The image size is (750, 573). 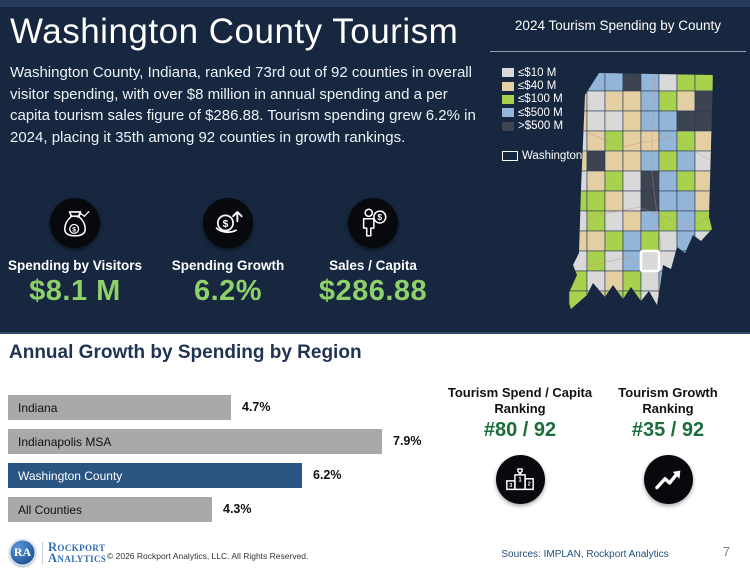 I want to click on kpi-value: 6.2%, so click(x=228, y=291).